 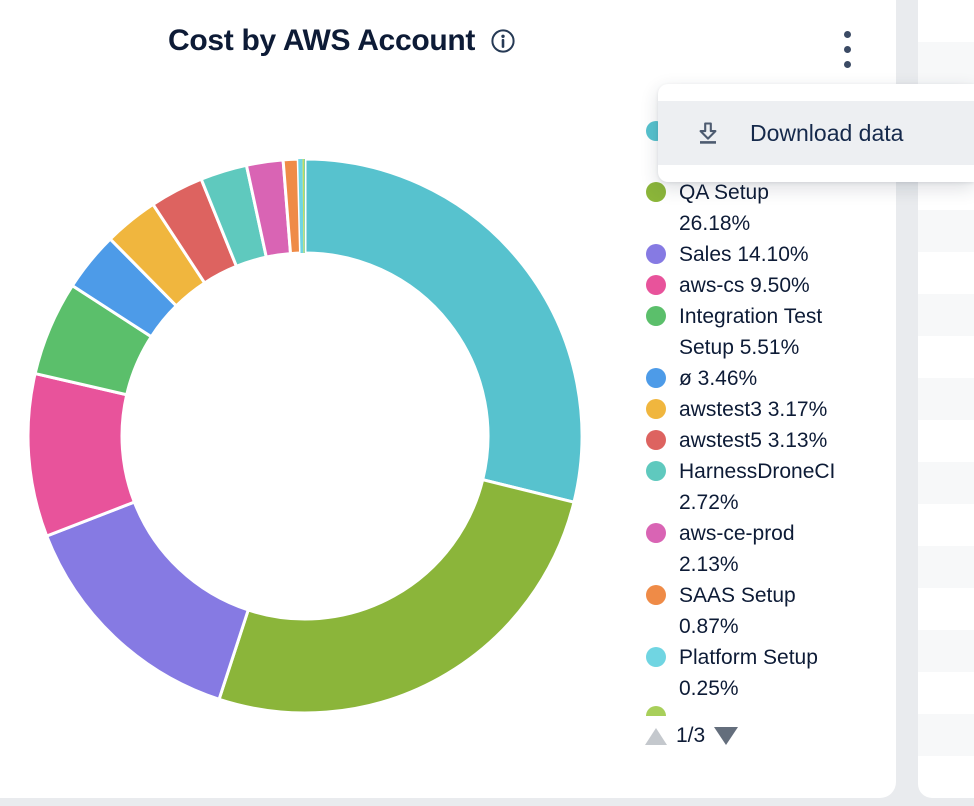 I want to click on legend-label: Platform Setup 0.25%, so click(x=748, y=673).